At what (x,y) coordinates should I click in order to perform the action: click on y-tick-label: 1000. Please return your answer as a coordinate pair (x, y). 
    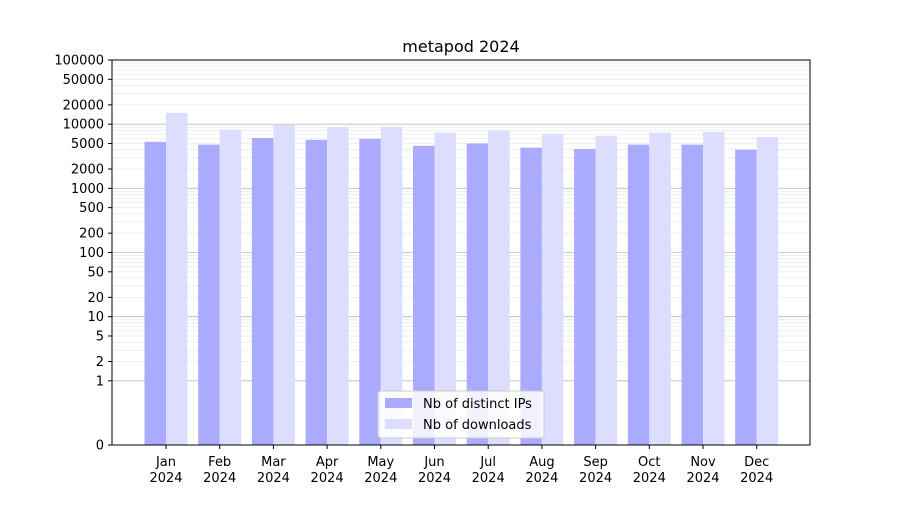
    Looking at the image, I should click on (87, 189).